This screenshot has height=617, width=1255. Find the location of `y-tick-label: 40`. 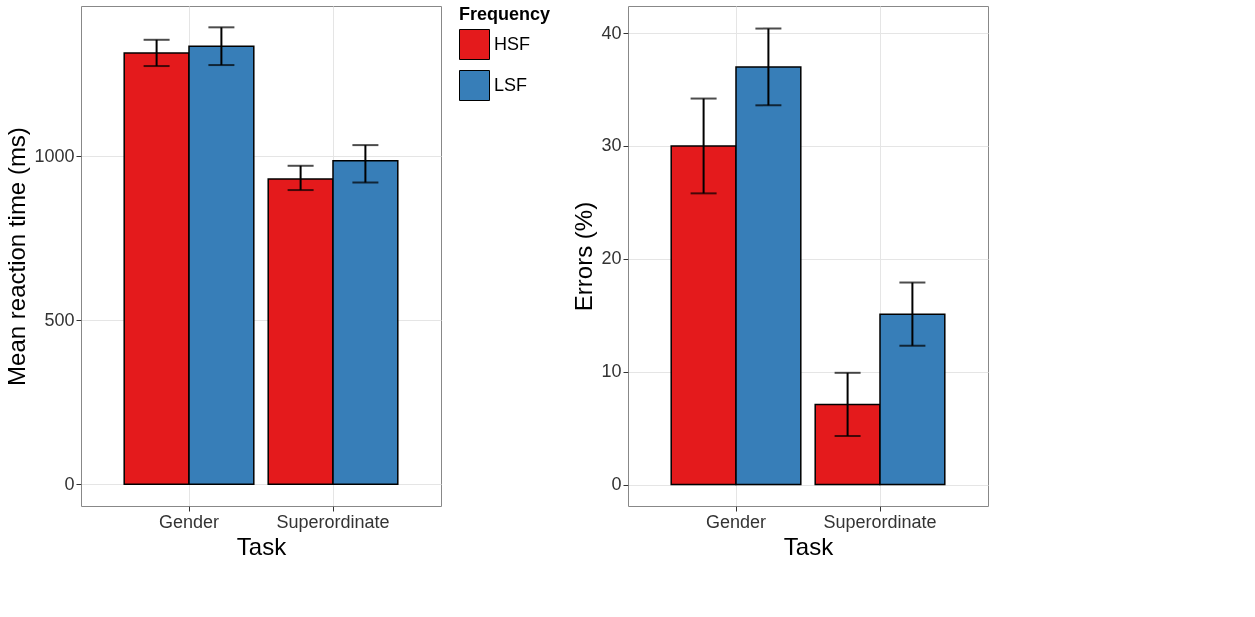

y-tick-label: 40 is located at coordinates (611, 32).